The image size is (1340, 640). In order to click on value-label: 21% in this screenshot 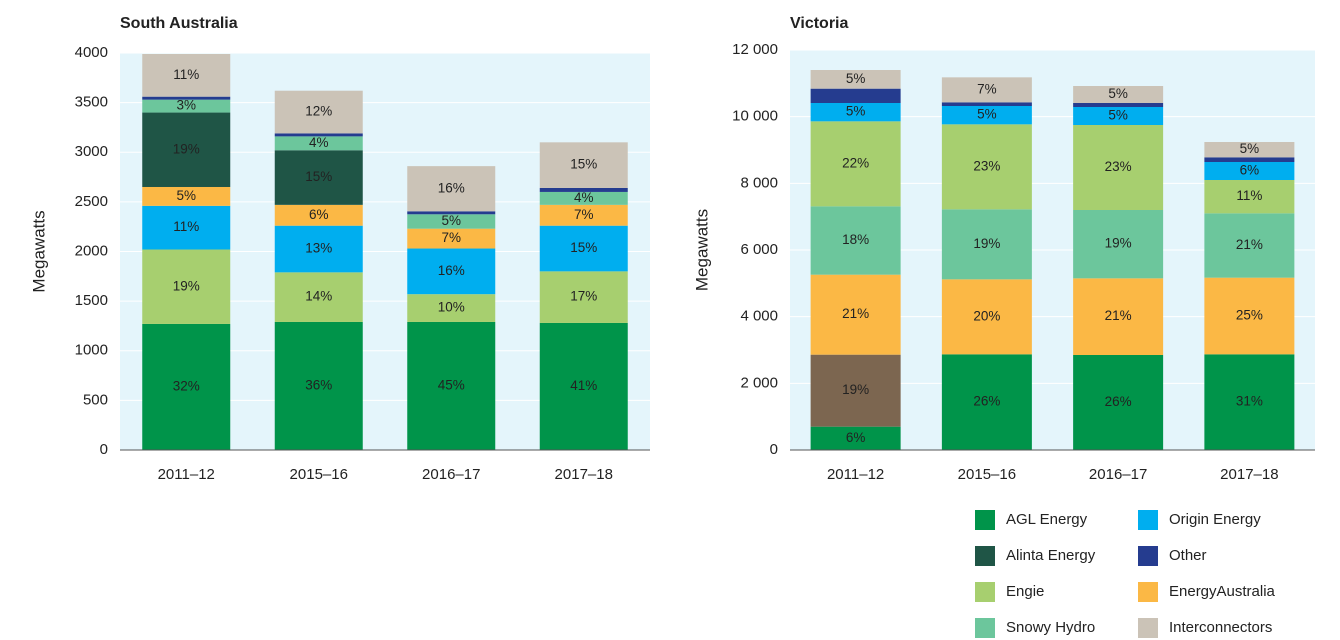, I will do `click(855, 313)`.